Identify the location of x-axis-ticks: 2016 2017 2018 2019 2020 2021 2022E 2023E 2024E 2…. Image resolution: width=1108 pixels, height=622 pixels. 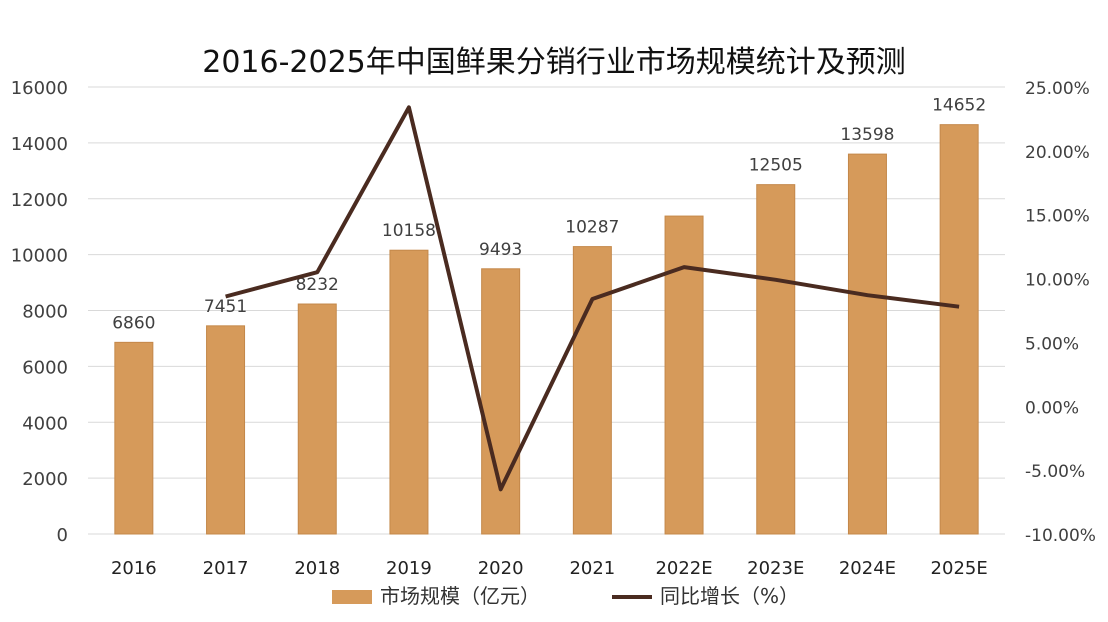
(549, 568).